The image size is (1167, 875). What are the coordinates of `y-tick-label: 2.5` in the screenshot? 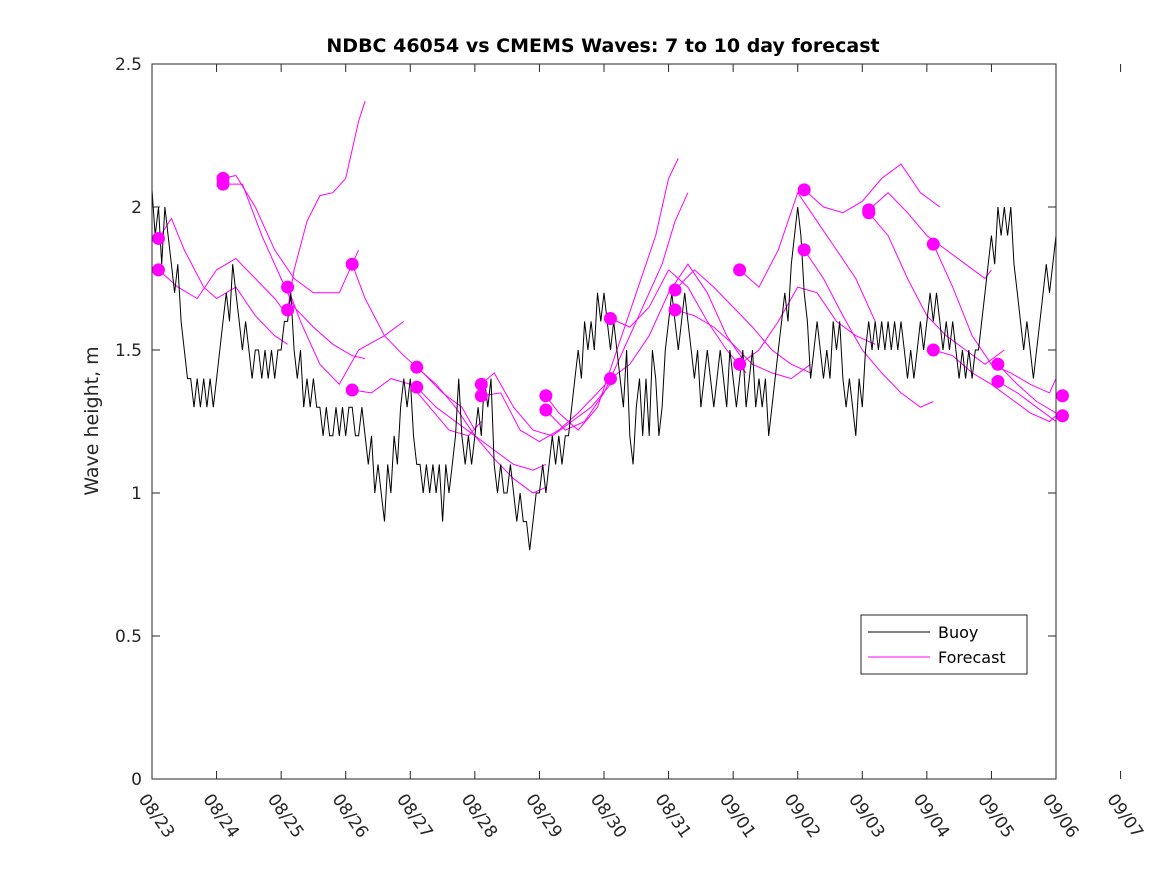 It's located at (128, 65).